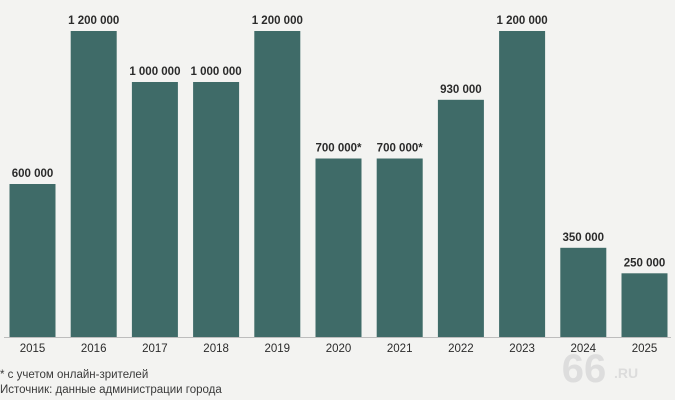  What do you see at coordinates (94, 349) in the screenshot?
I see `x-tick-label-2016: 2016` at bounding box center [94, 349].